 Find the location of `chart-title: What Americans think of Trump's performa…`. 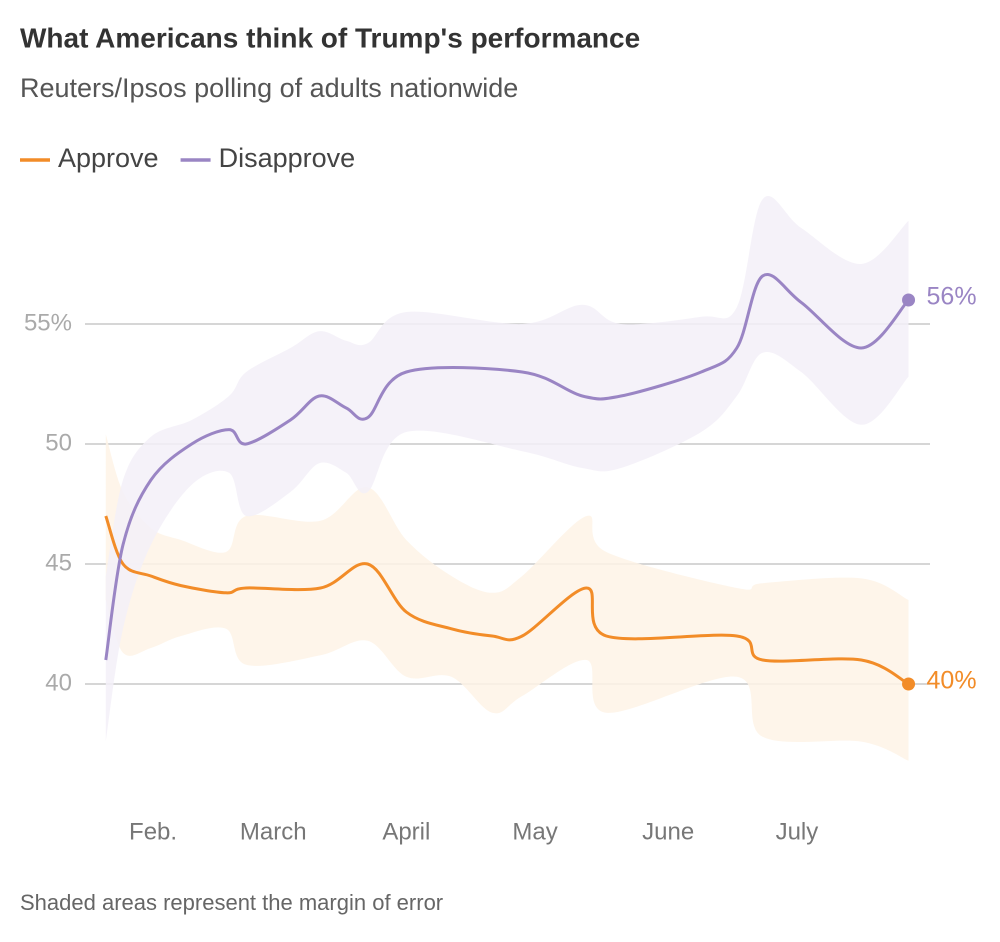

chart-title: What Americans think of Trump's performa… is located at coordinates (330, 37).